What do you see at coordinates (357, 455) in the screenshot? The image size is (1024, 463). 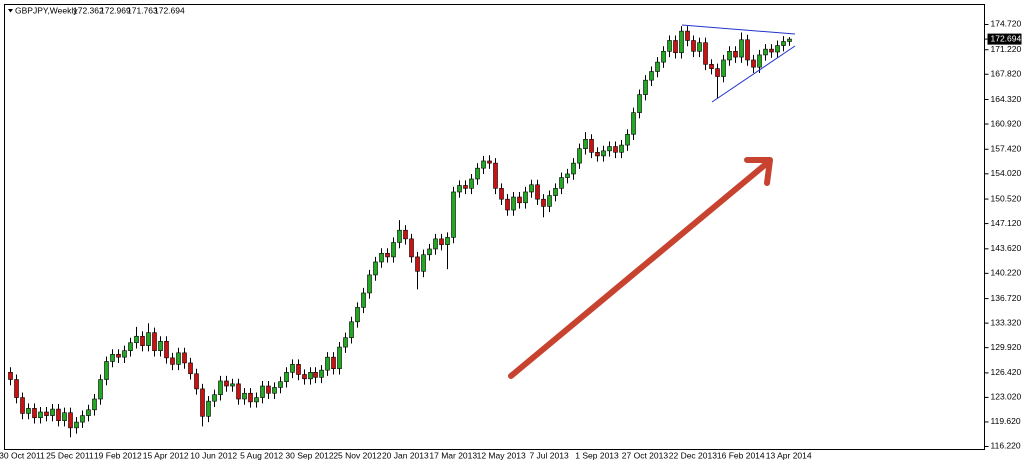 I see `x-tick-label: 25 Nov 2012` at bounding box center [357, 455].